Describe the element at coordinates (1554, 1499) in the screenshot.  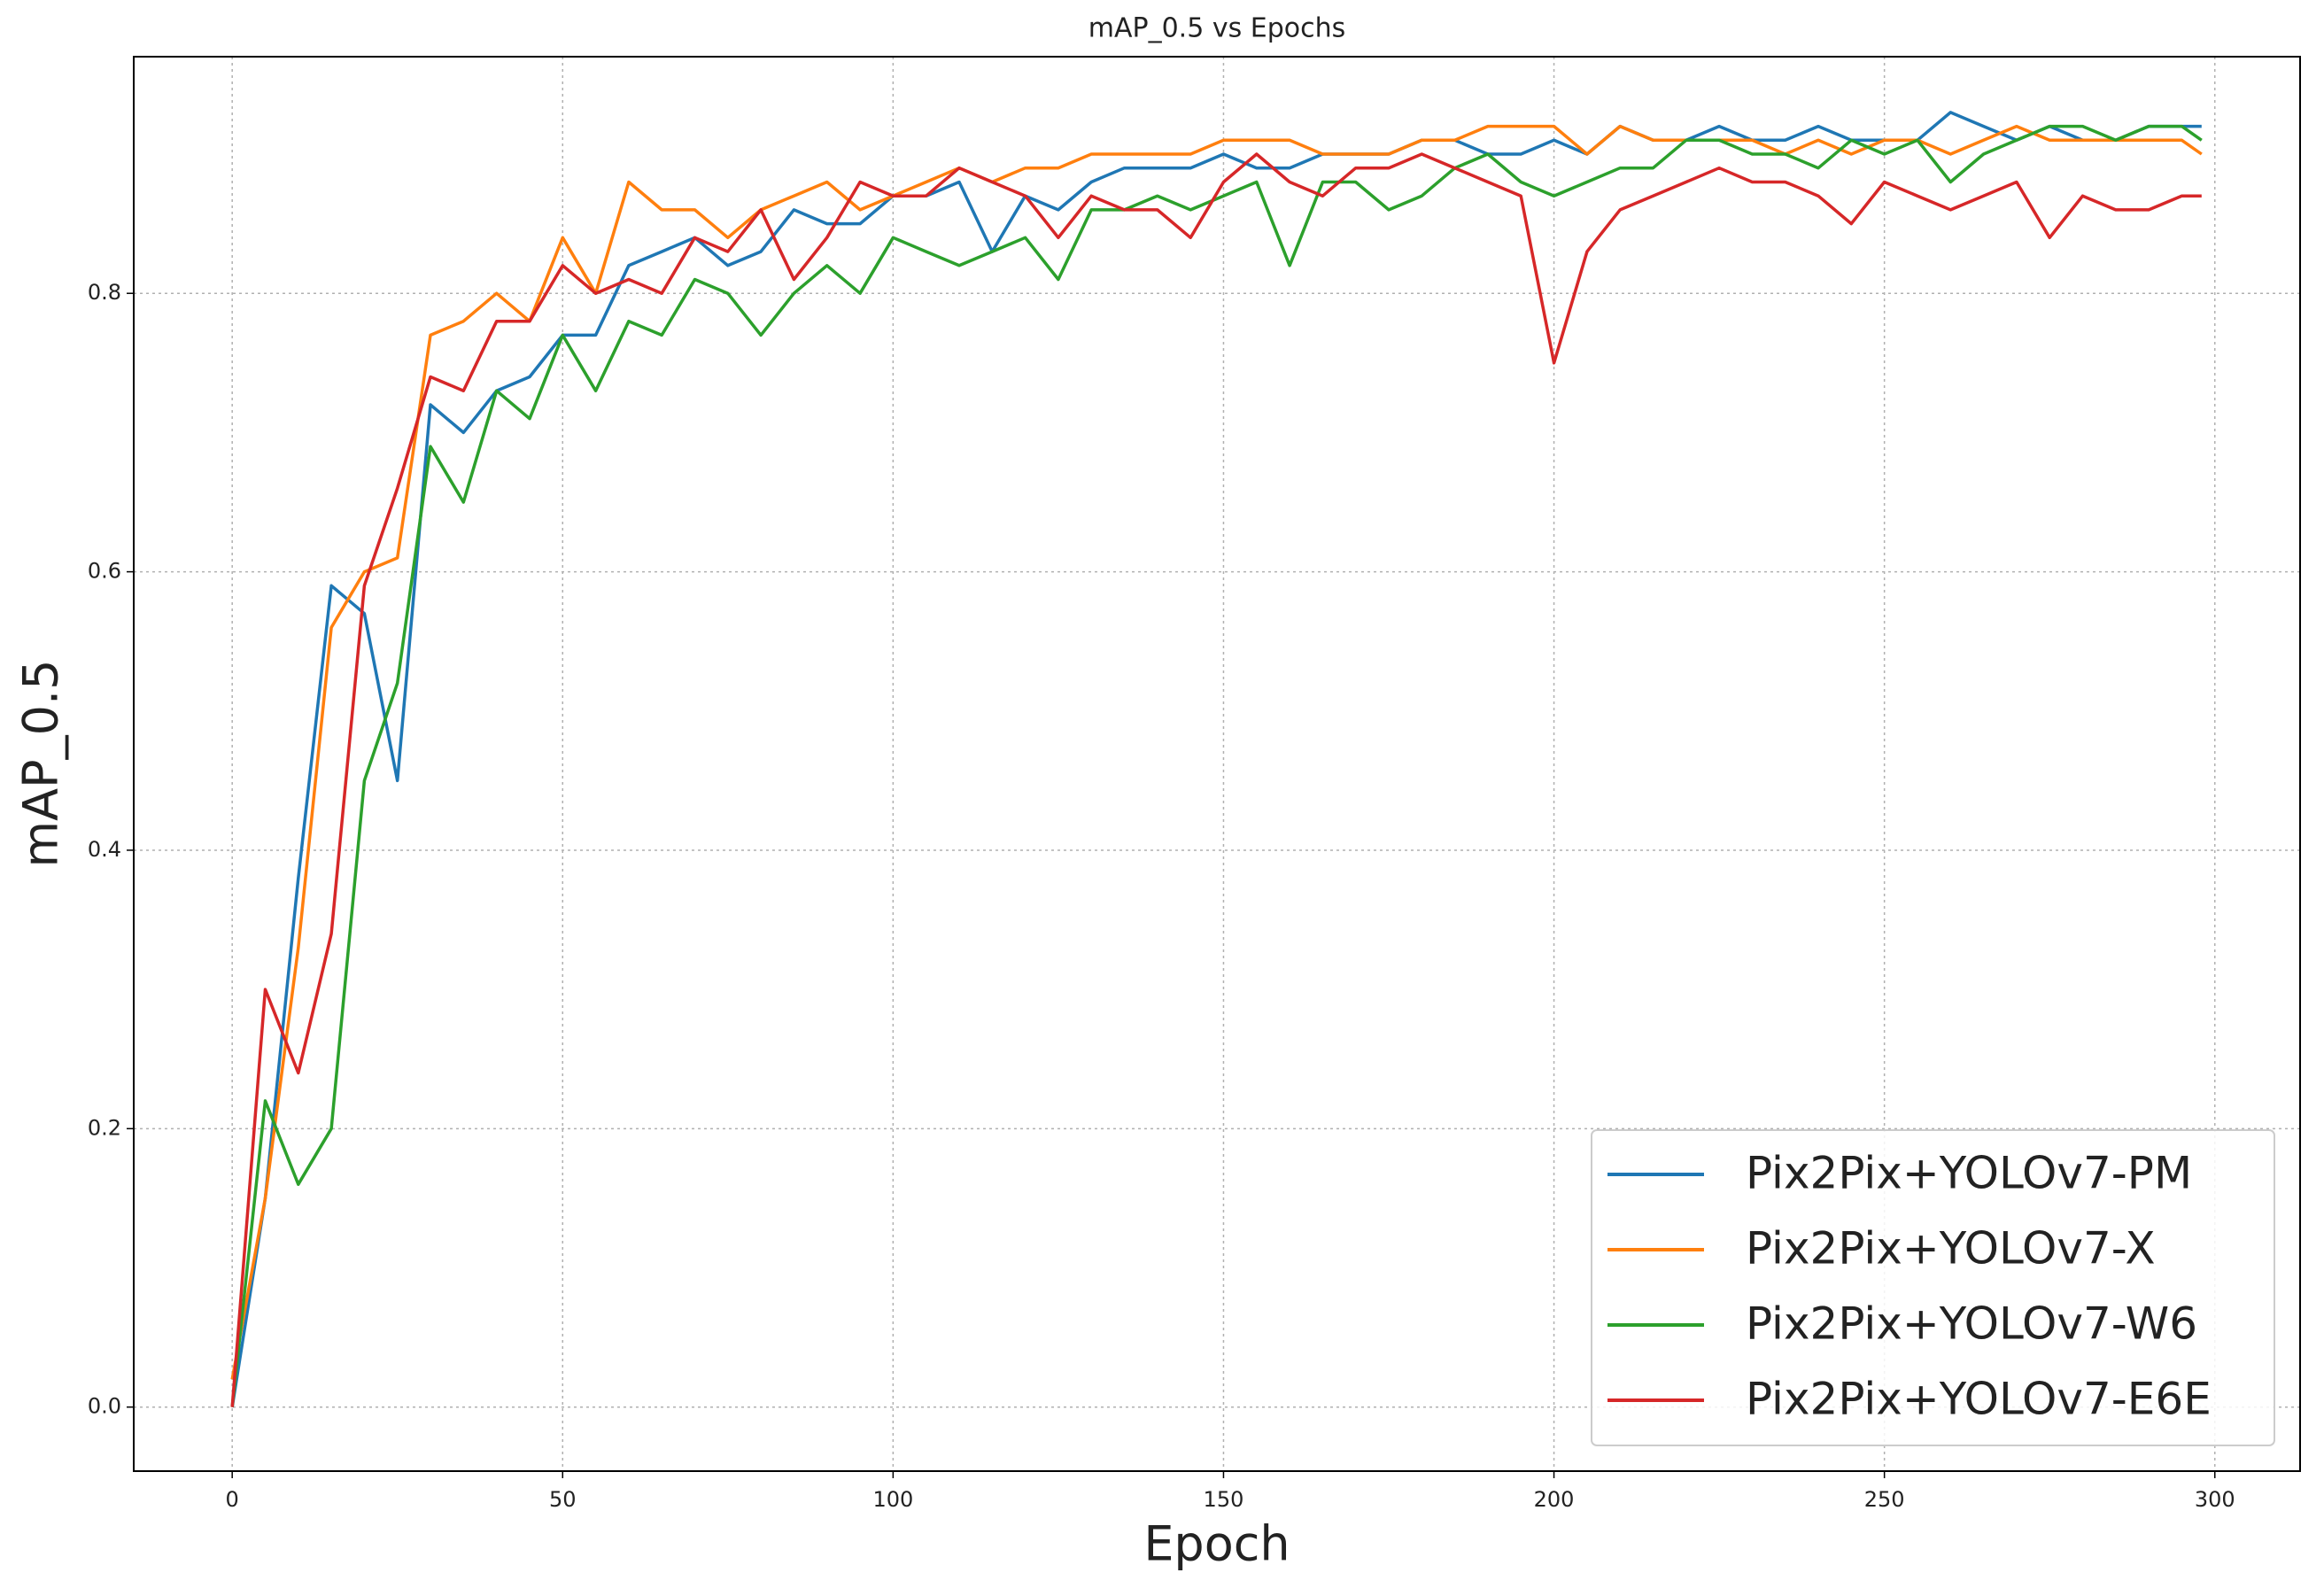
I see `x-tick-label: 200` at that location.